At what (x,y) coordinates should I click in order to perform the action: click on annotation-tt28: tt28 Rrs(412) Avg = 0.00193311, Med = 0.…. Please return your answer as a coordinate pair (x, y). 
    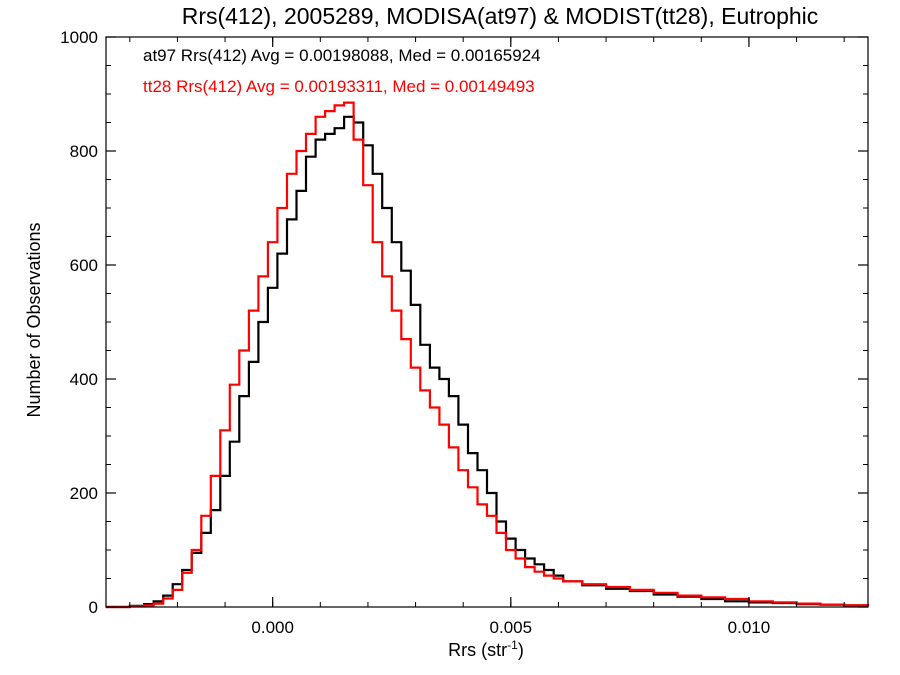
    Looking at the image, I should click on (339, 86).